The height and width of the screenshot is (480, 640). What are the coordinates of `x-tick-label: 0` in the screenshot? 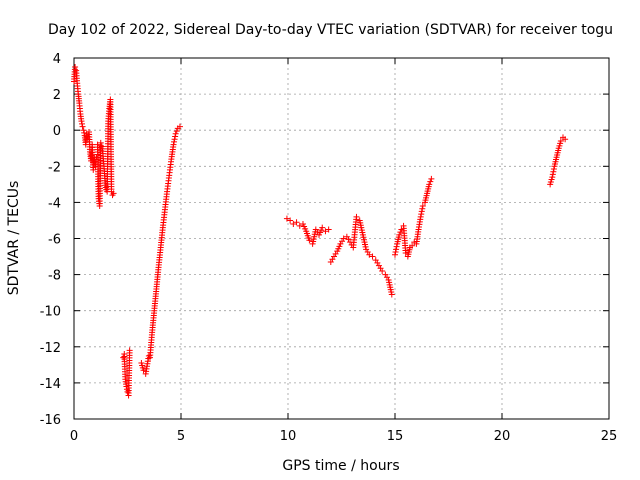 It's located at (74, 436).